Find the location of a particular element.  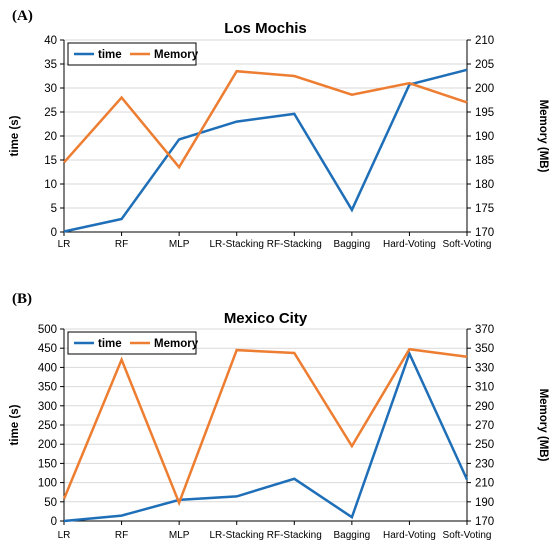

y-tick-label: 20 is located at coordinates (50, 137).